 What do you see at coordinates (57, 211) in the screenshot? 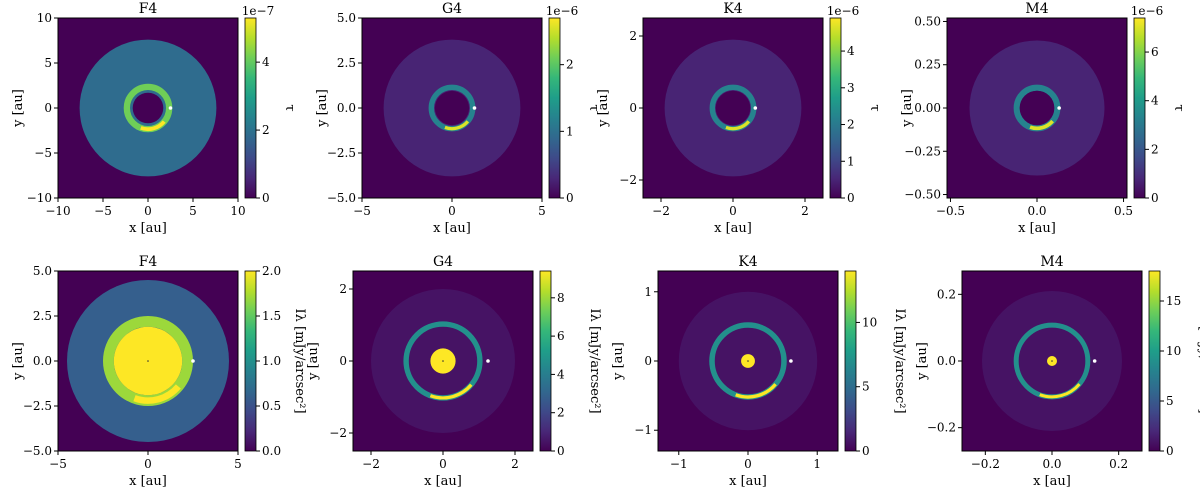
I see `x-tick-label: −10` at bounding box center [57, 211].